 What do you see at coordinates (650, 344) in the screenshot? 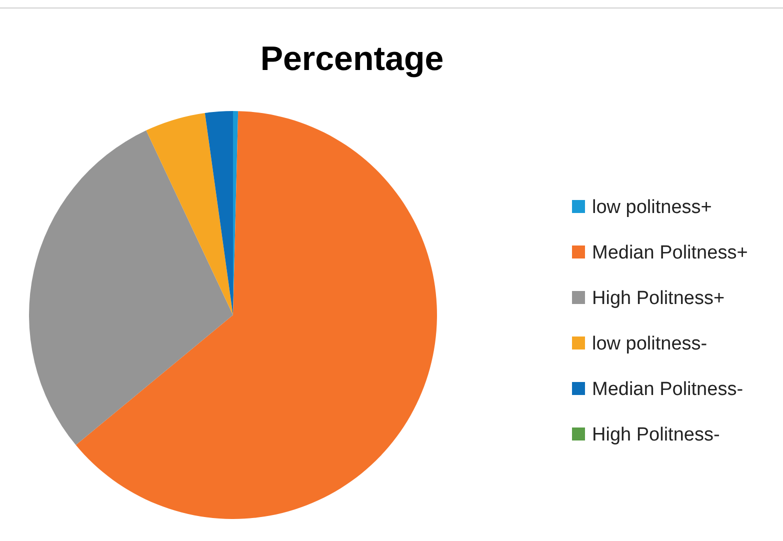
I see `legend-label: low politness-` at bounding box center [650, 344].